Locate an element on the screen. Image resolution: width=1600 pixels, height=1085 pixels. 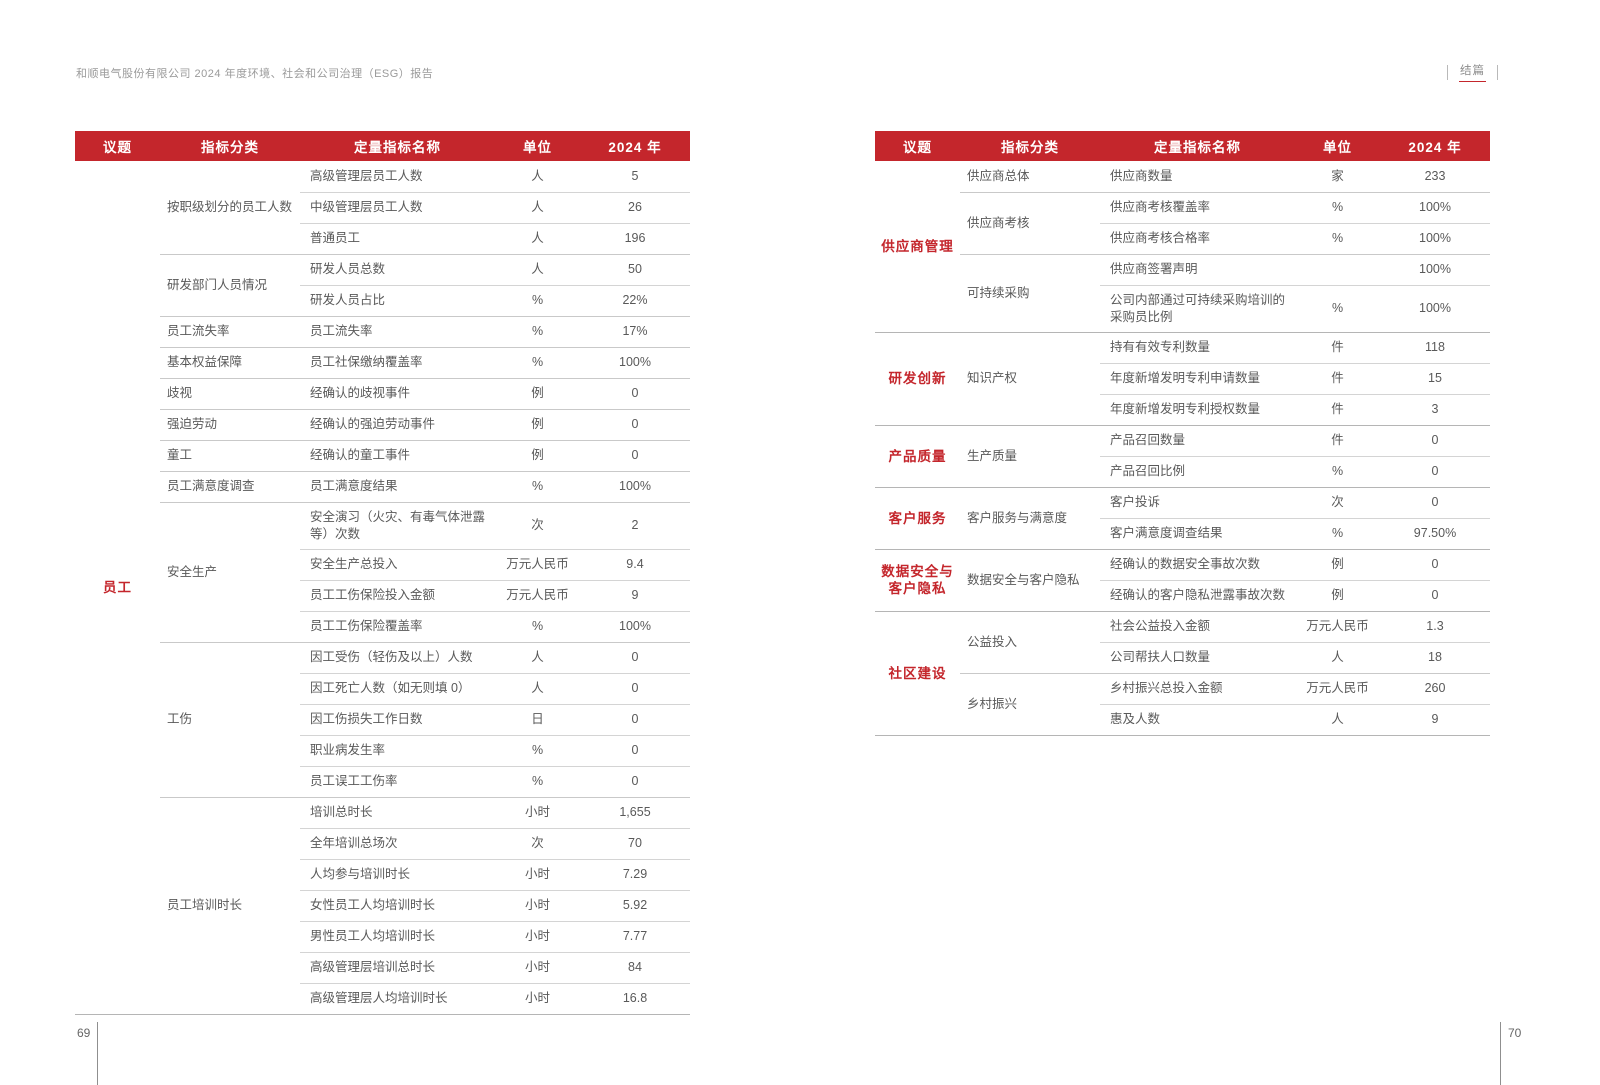
table-row: 供应商考核 供应商考核覆盖率% 100% is located at coordinates (1182, 222).